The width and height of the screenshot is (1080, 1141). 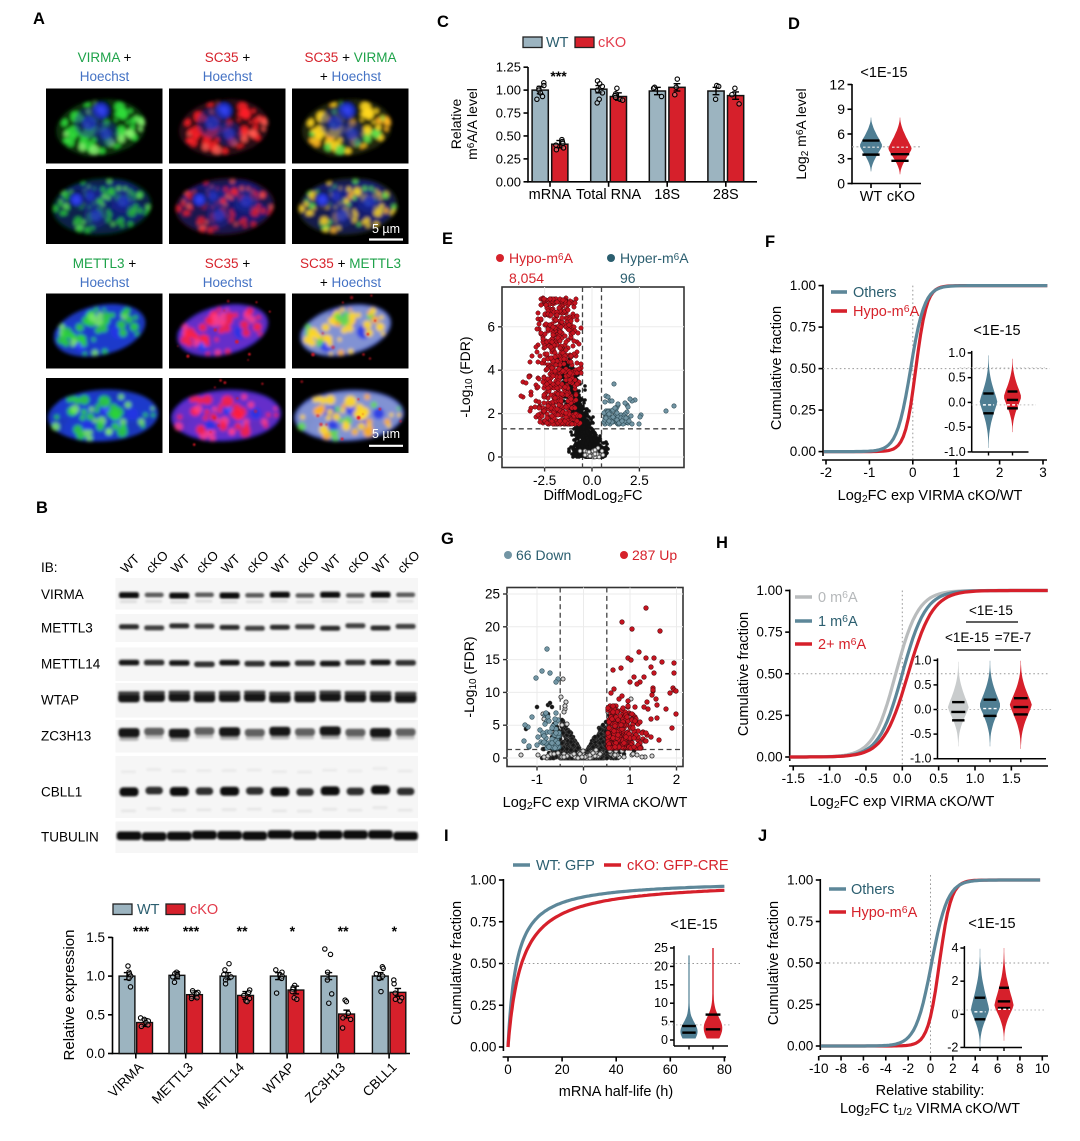 I want to click on svg-text: WTAP, so click(x=60, y=700).